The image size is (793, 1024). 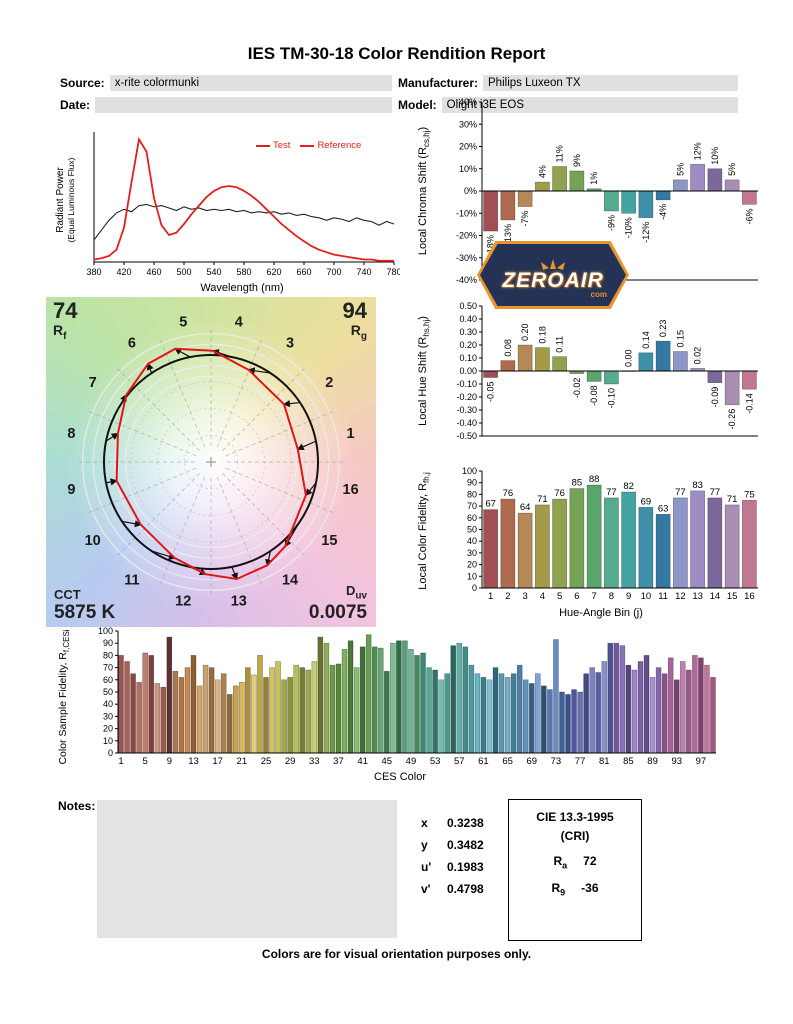 What do you see at coordinates (400, 777) in the screenshot?
I see `ces-fidelity-xlabel: CES Color` at bounding box center [400, 777].